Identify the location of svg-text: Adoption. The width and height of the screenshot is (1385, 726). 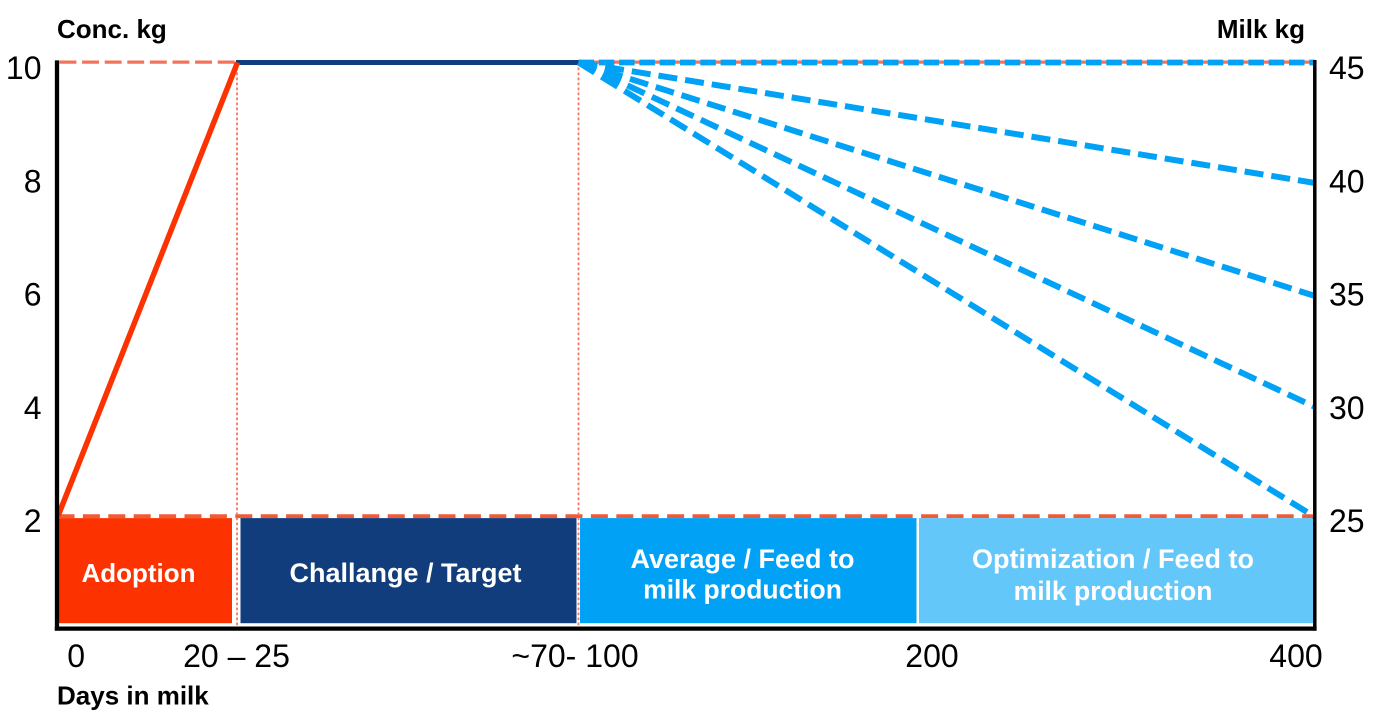
(138, 573).